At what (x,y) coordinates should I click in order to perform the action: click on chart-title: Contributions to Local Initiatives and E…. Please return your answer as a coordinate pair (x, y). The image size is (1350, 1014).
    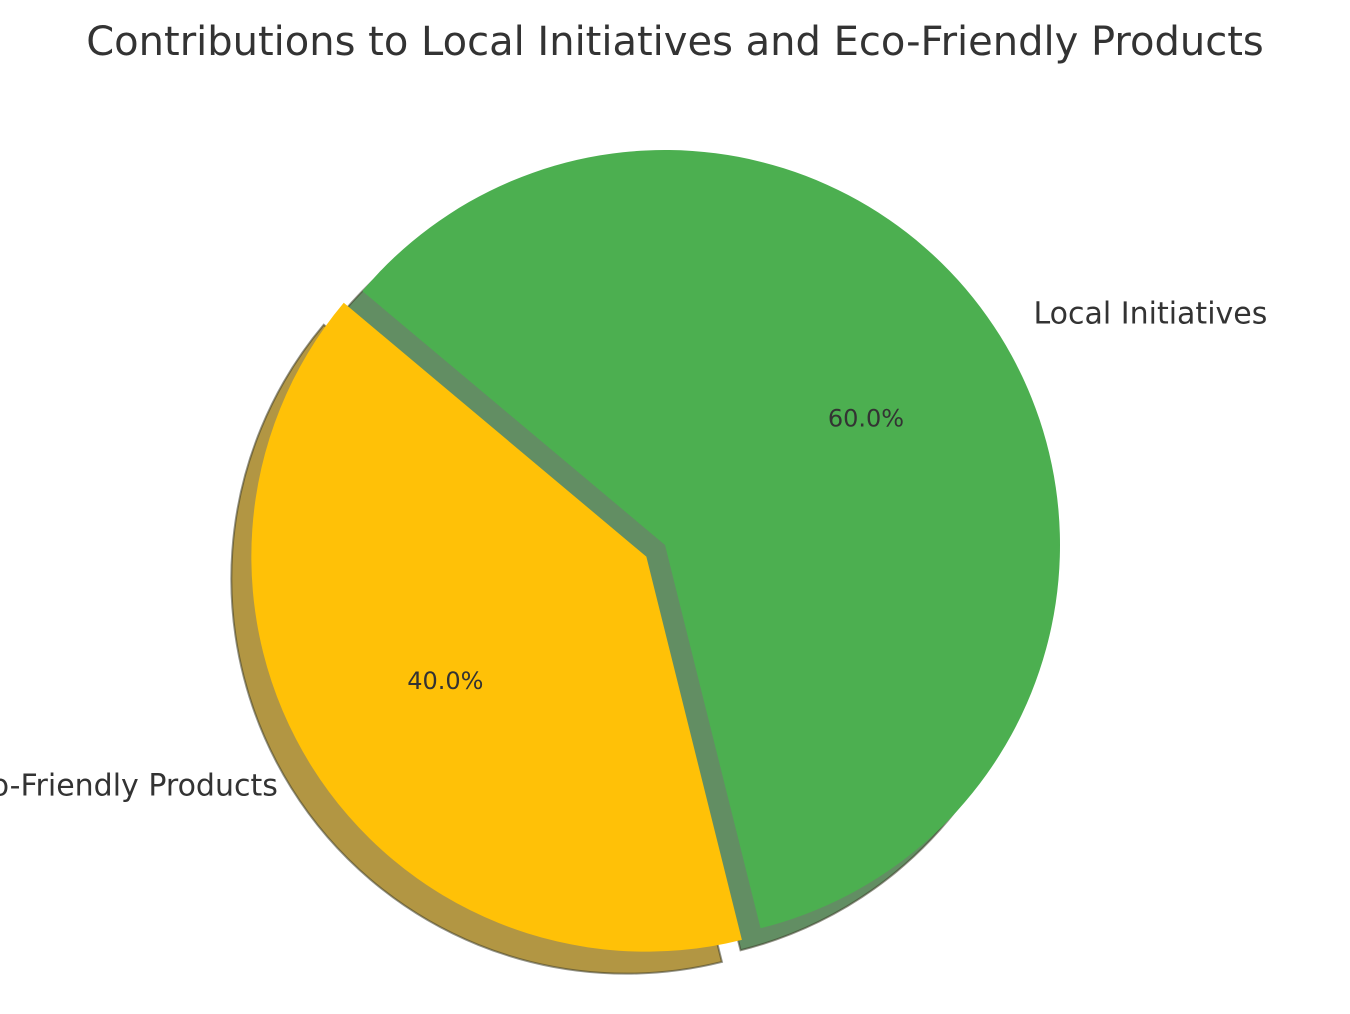
    Looking at the image, I should click on (674, 42).